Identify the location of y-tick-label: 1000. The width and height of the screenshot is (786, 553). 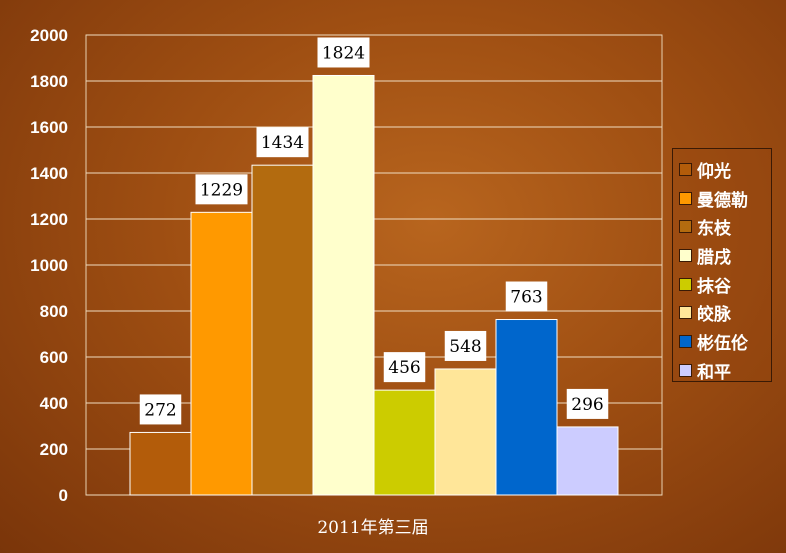
(49, 265).